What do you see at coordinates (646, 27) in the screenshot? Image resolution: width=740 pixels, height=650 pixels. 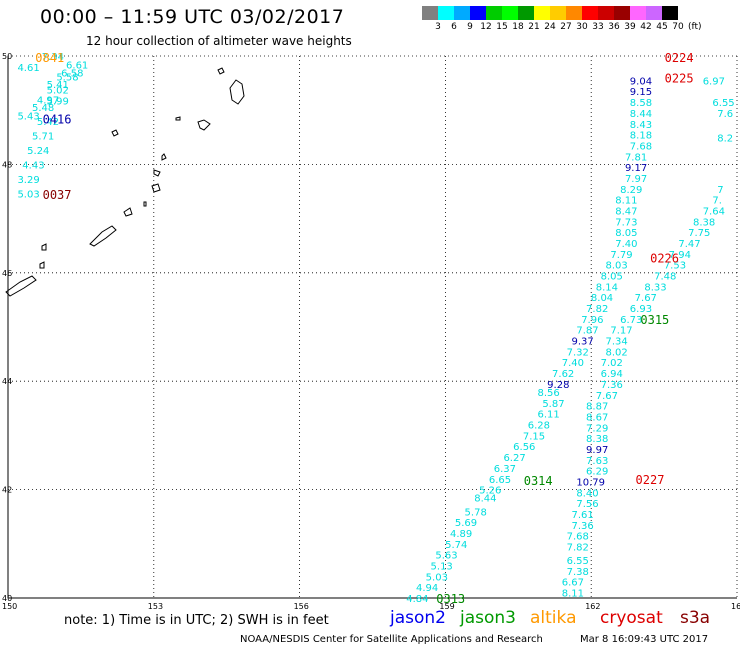 I see `legend-label: 42` at bounding box center [646, 27].